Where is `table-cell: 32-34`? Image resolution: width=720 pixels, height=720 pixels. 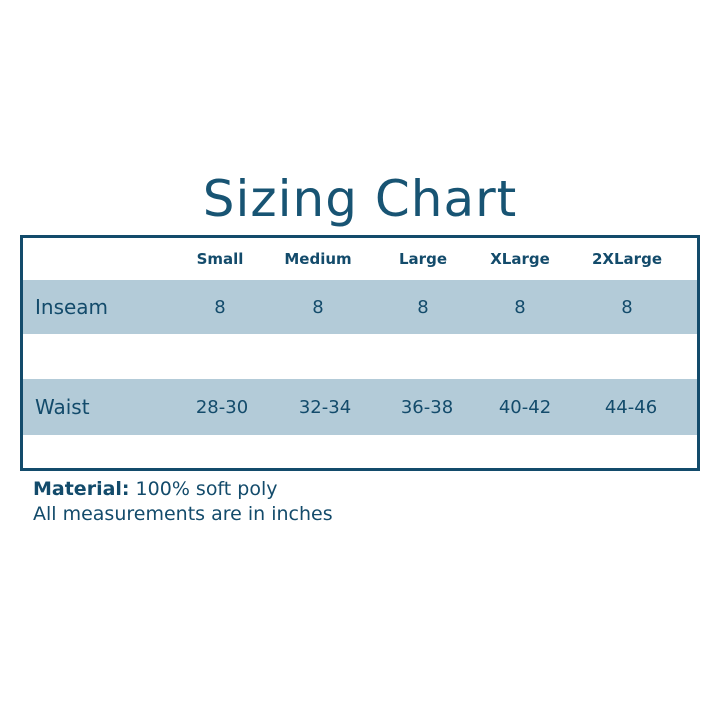 table-cell: 32-34 is located at coordinates (325, 407).